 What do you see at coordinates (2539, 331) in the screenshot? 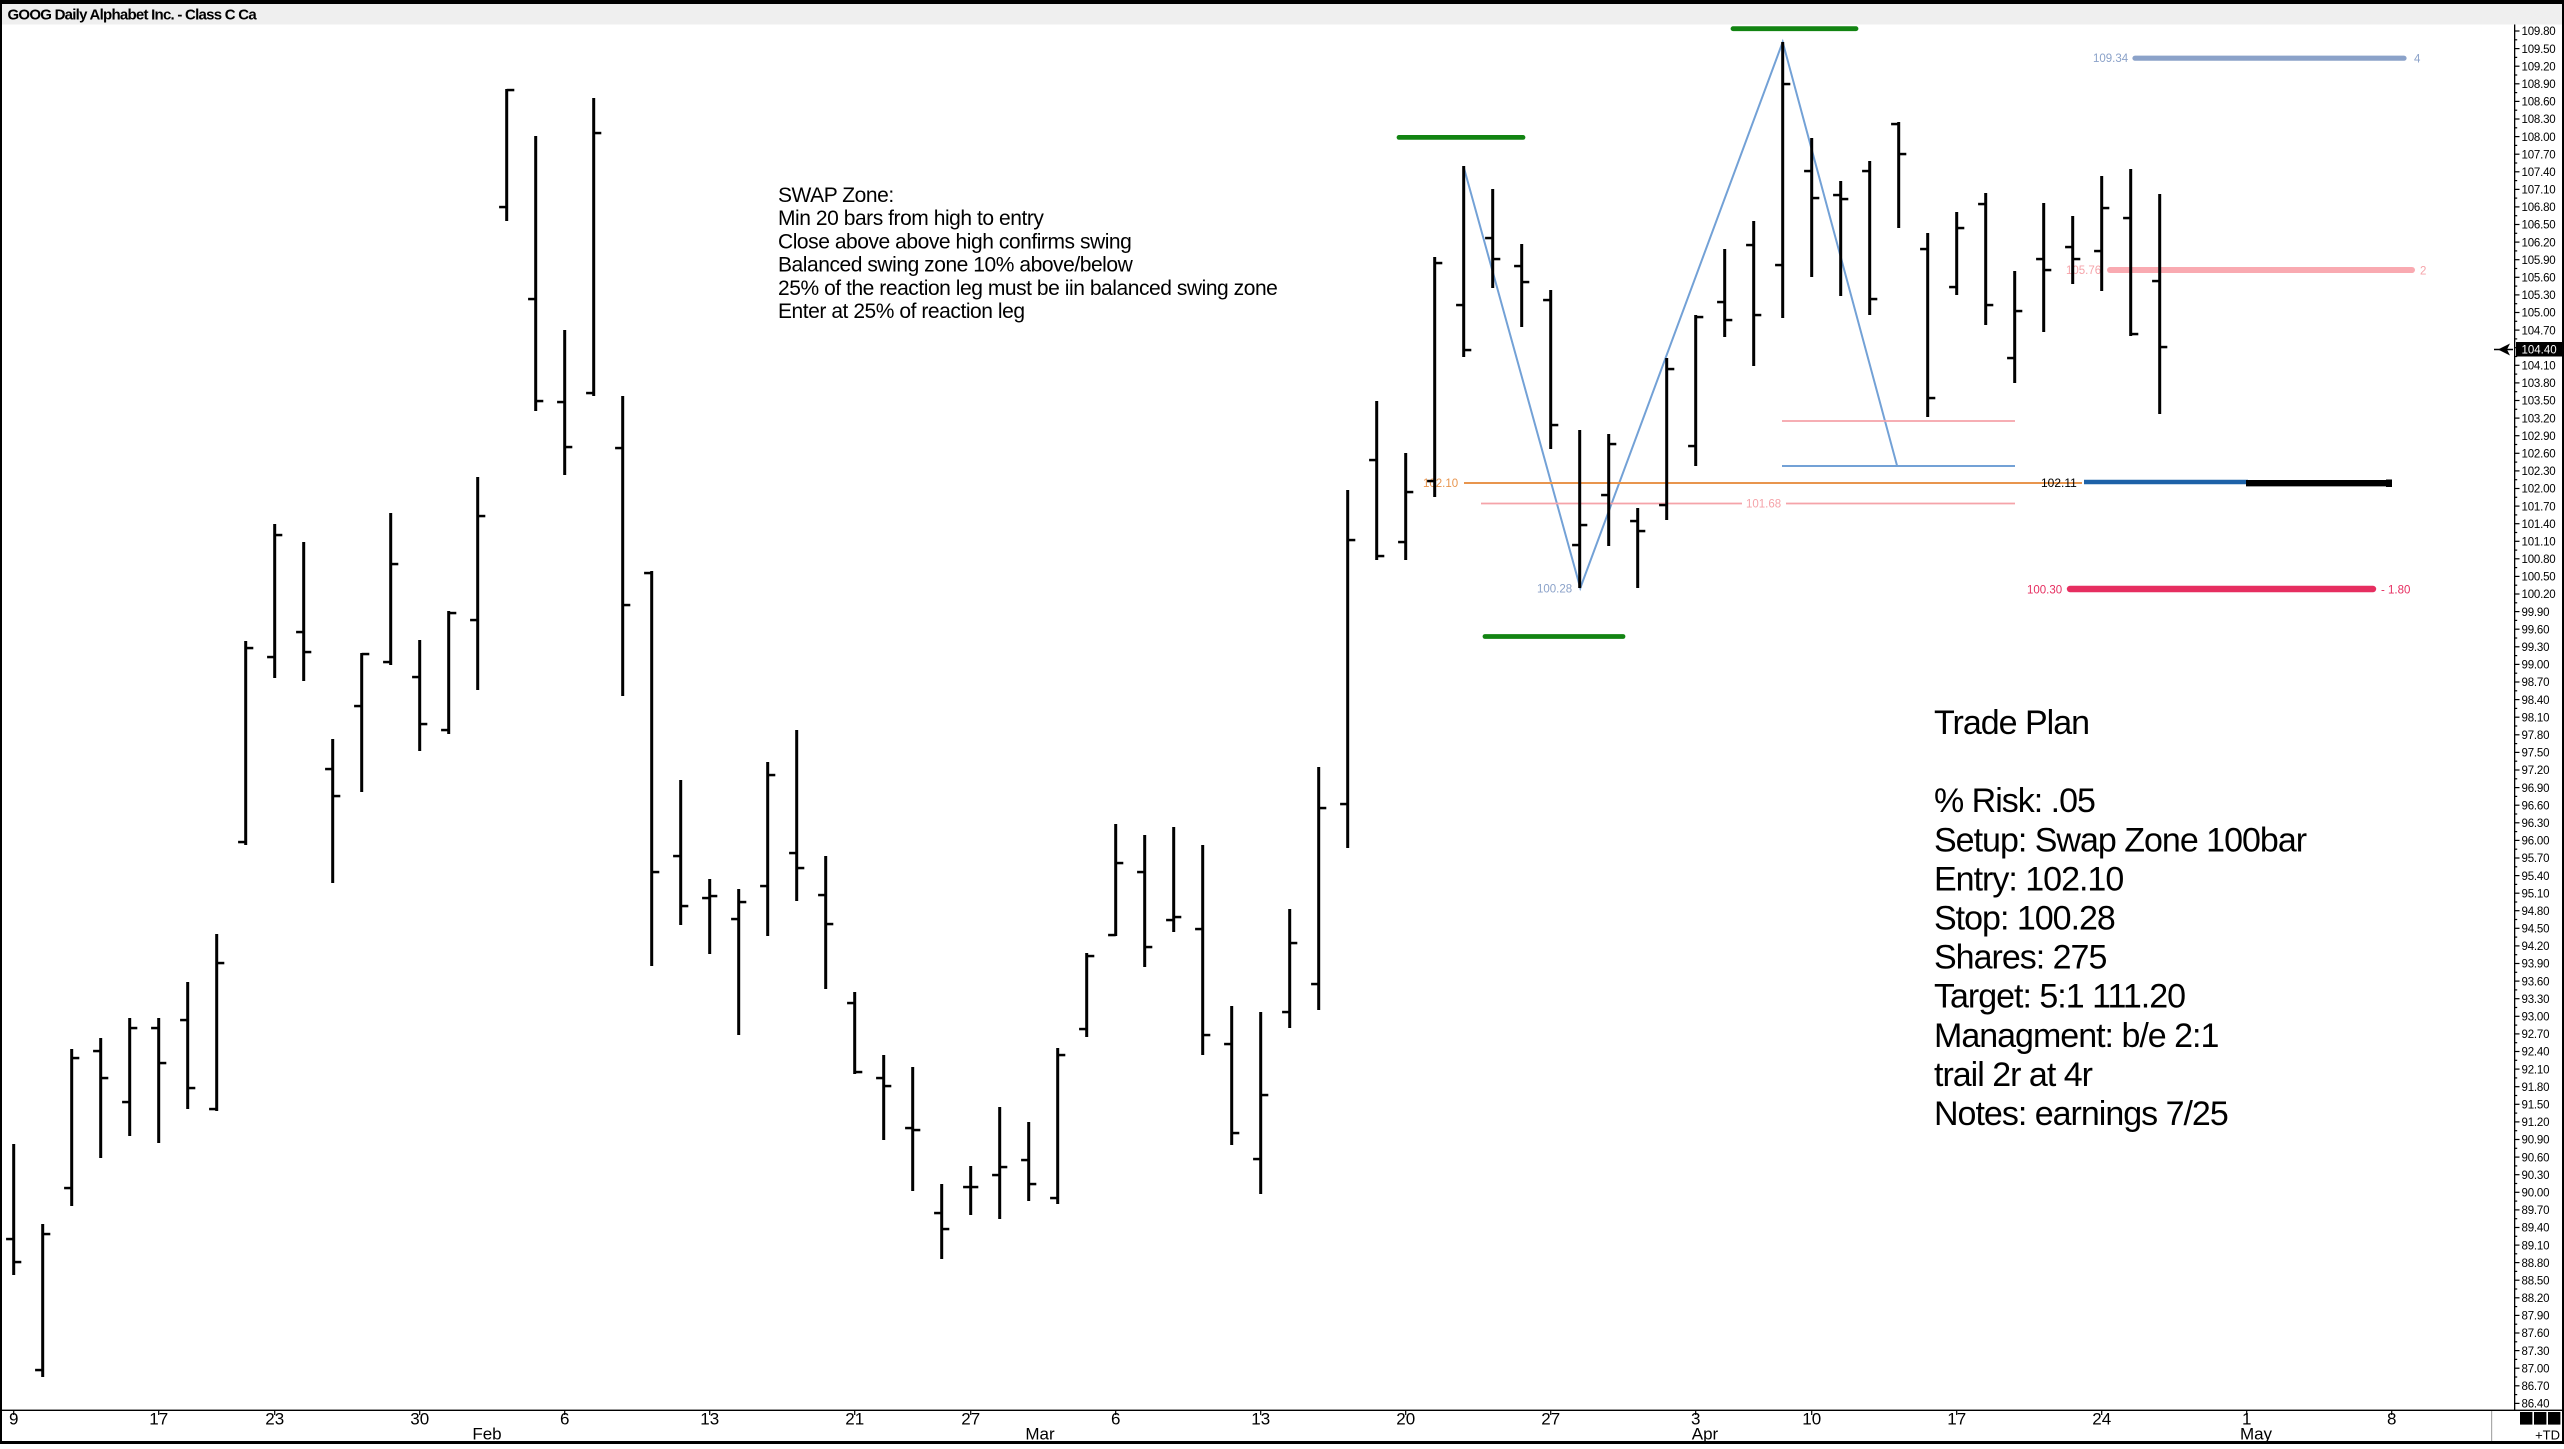
I see `svg-text: 104.70` at bounding box center [2539, 331].